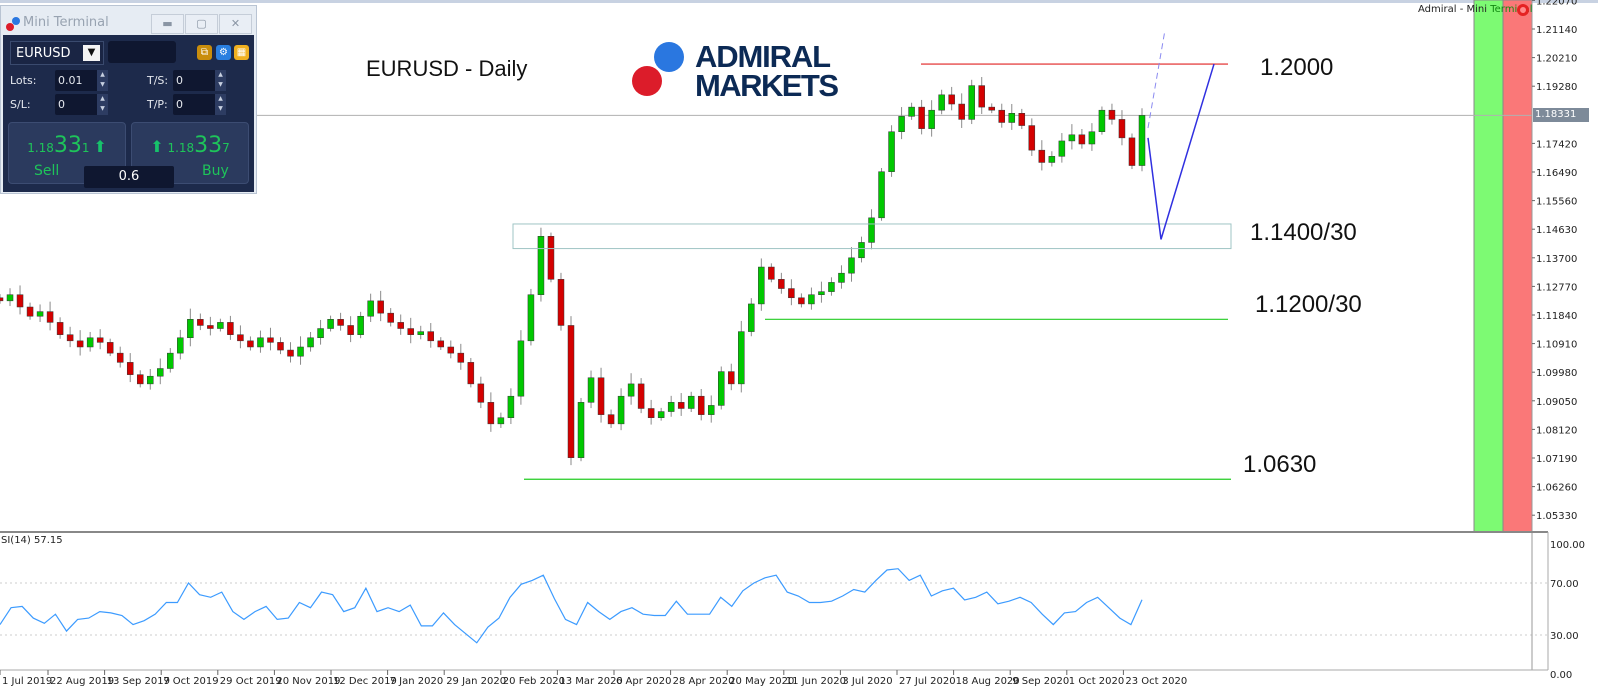 This screenshot has width=1598, height=688. What do you see at coordinates (872, 236) in the screenshot?
I see `support-zone` at bounding box center [872, 236].